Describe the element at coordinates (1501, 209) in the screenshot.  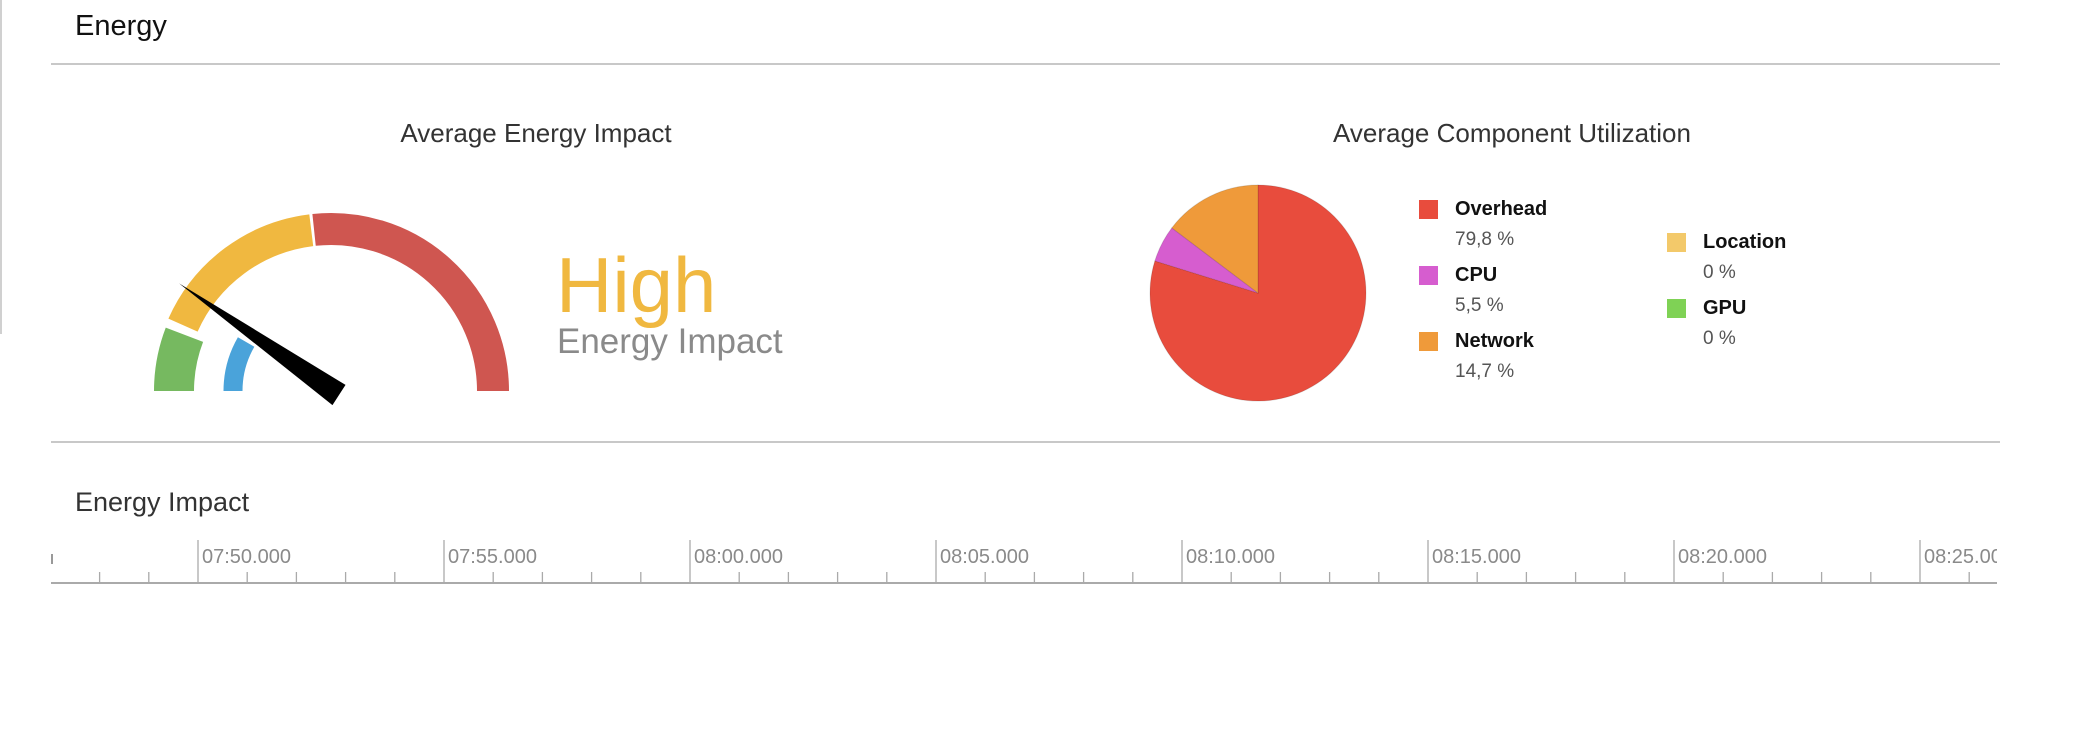
I see `legend-label: Overhead` at that location.